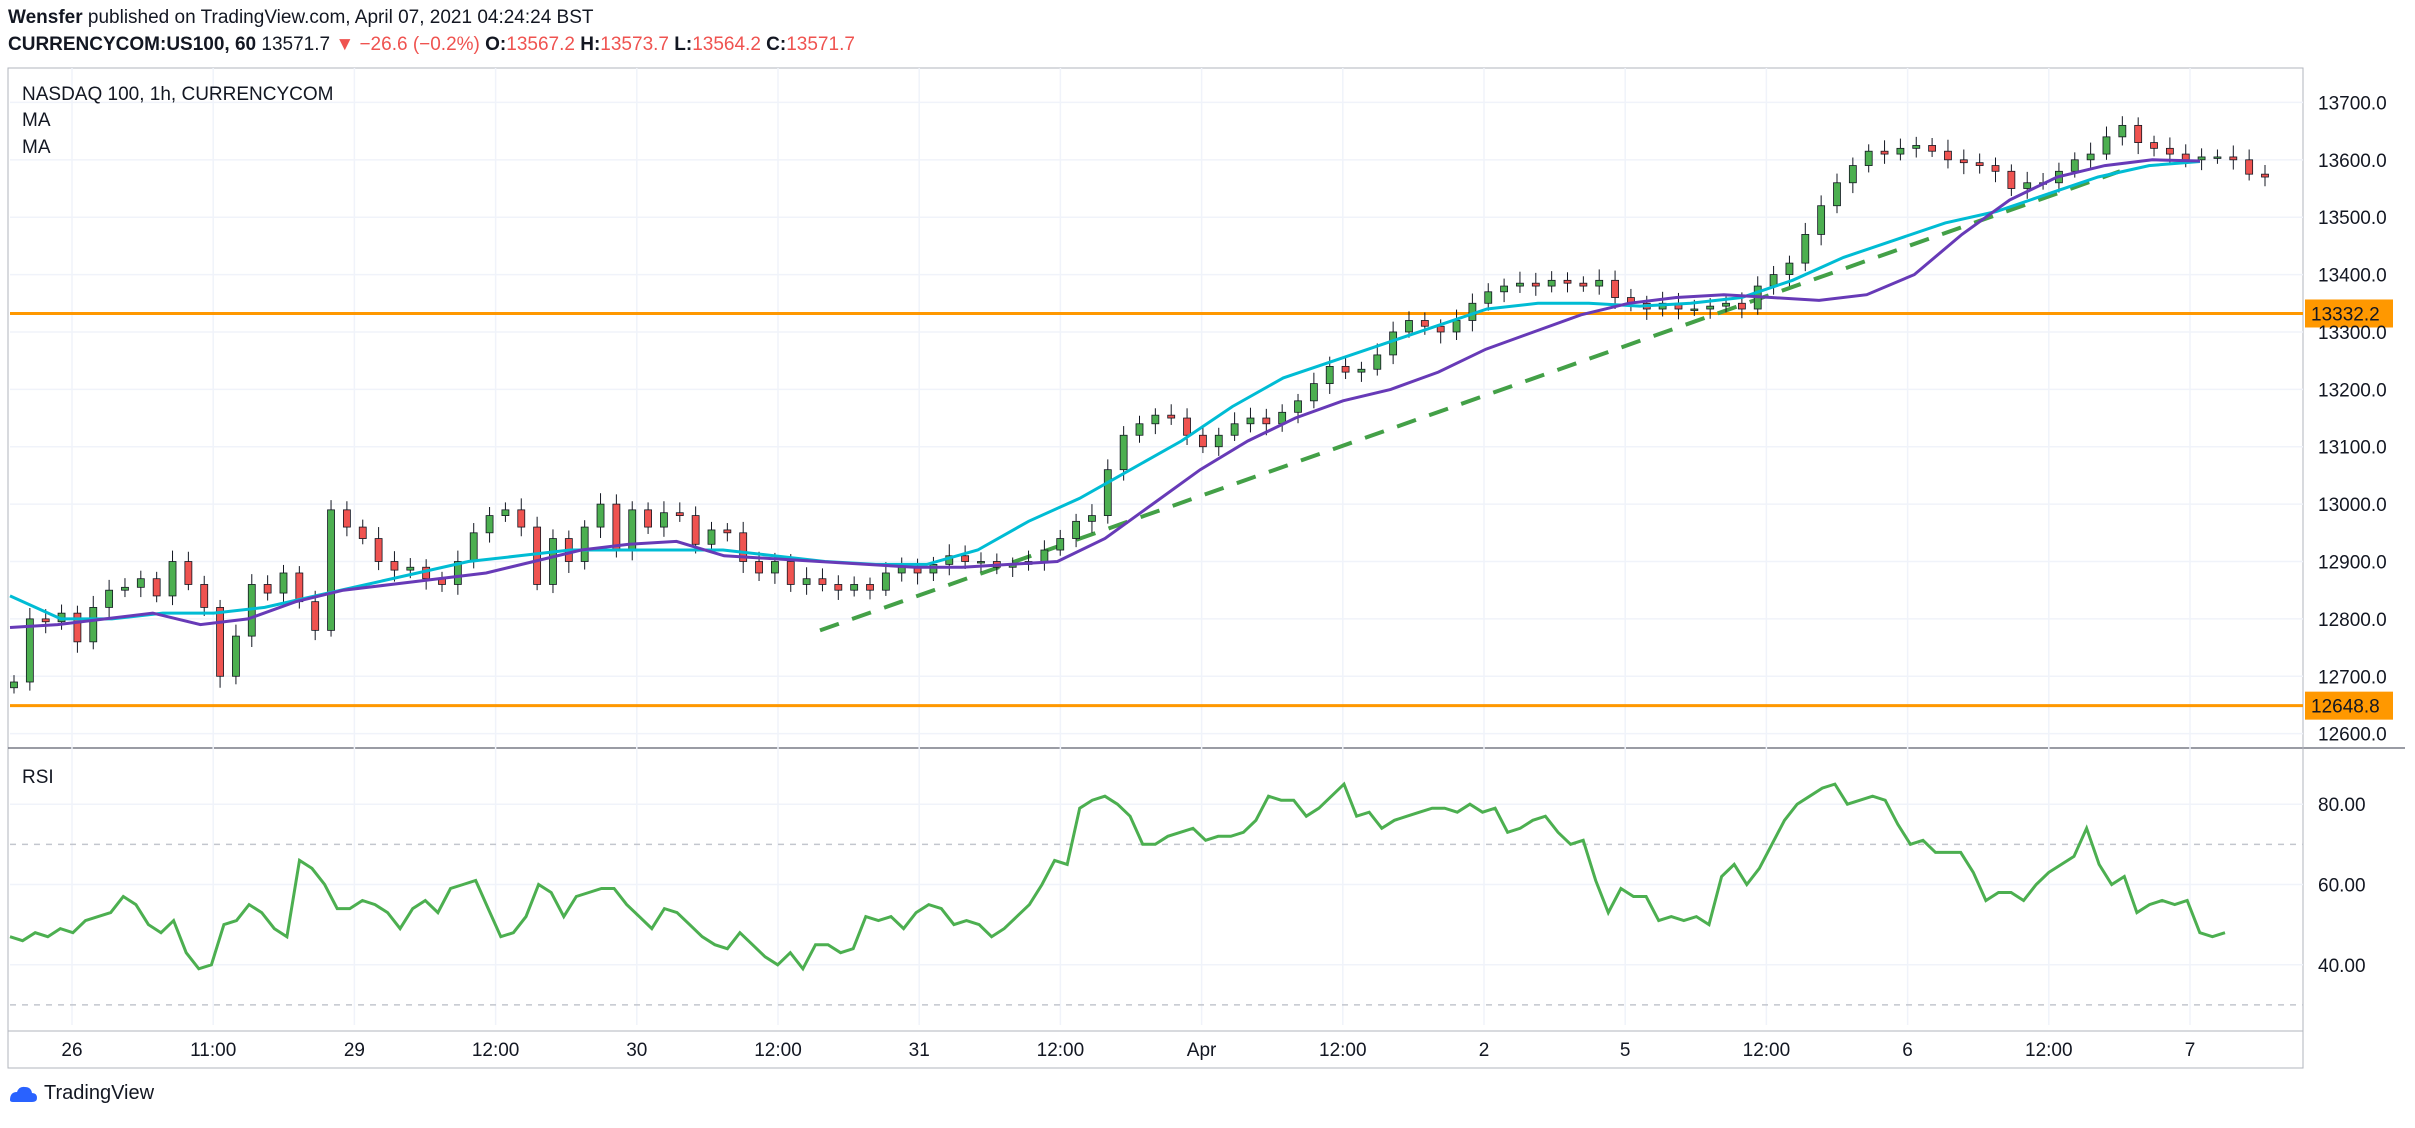  What do you see at coordinates (2342, 885) in the screenshot?
I see `rsi-tick-label: 60.00` at bounding box center [2342, 885].